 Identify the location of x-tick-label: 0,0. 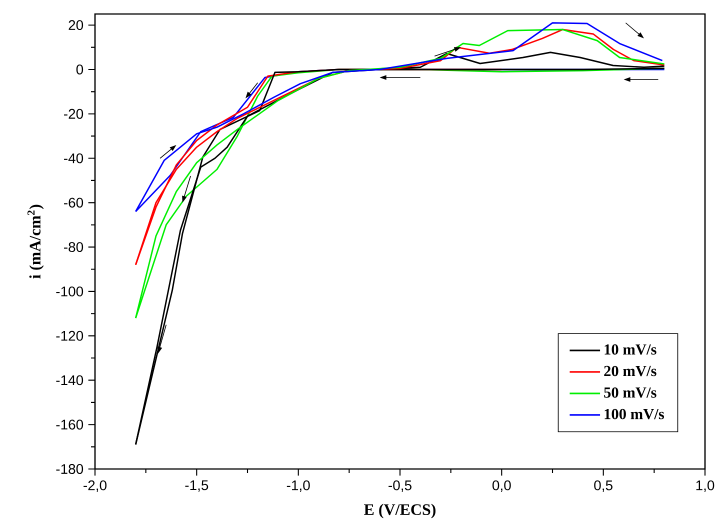
(501, 486).